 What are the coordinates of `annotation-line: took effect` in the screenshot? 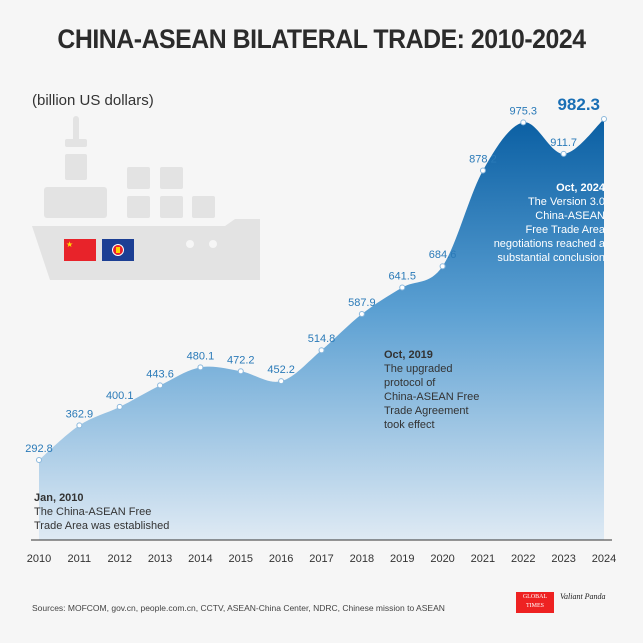 It's located at (409, 425).